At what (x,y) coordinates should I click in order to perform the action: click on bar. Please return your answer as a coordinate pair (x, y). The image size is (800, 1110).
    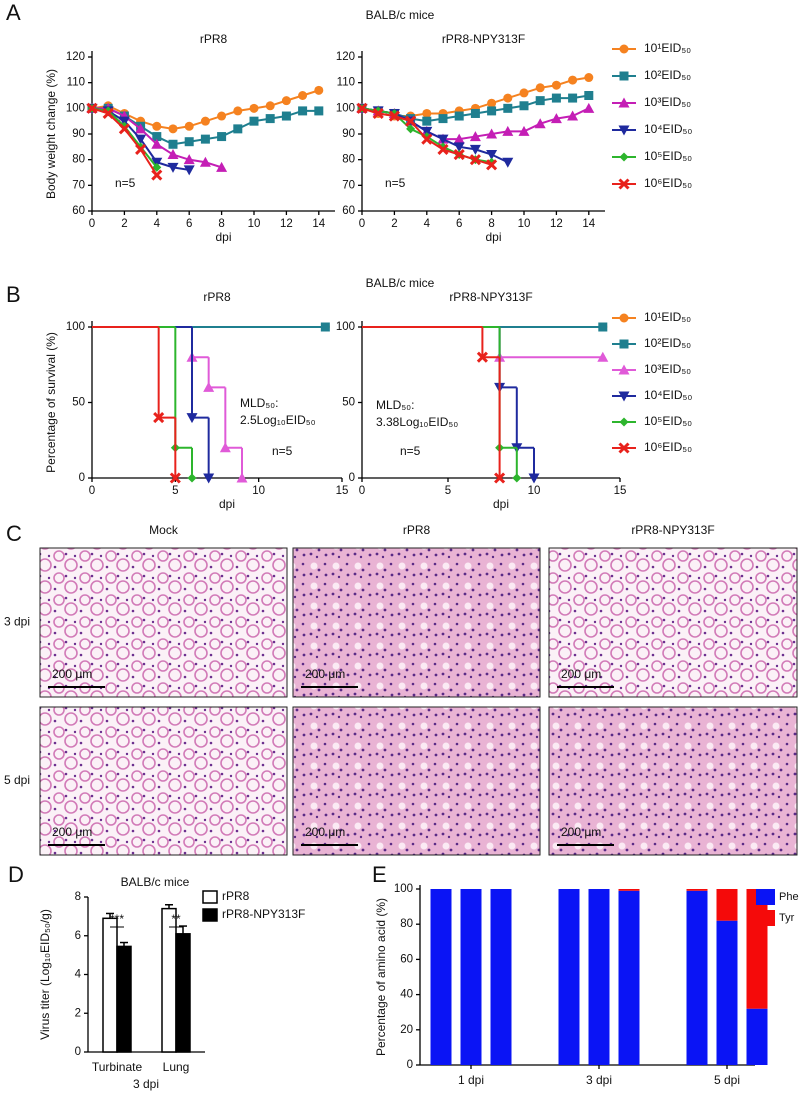
    Looking at the image, I should click on (124, 999).